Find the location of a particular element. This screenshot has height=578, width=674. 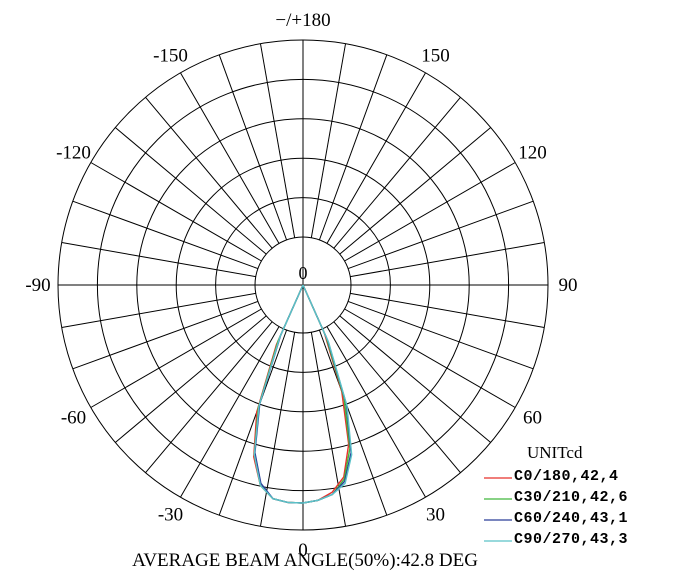

angle-tick-label: 60 is located at coordinates (532, 418).